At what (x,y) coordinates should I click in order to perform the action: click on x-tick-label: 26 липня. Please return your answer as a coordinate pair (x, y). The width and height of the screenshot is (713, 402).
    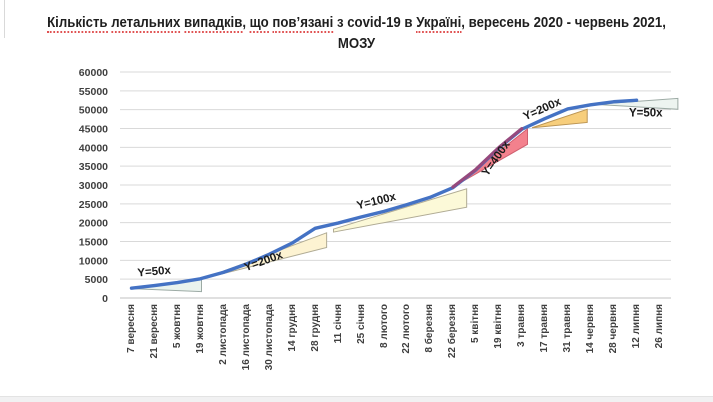
    Looking at the image, I should click on (660, 326).